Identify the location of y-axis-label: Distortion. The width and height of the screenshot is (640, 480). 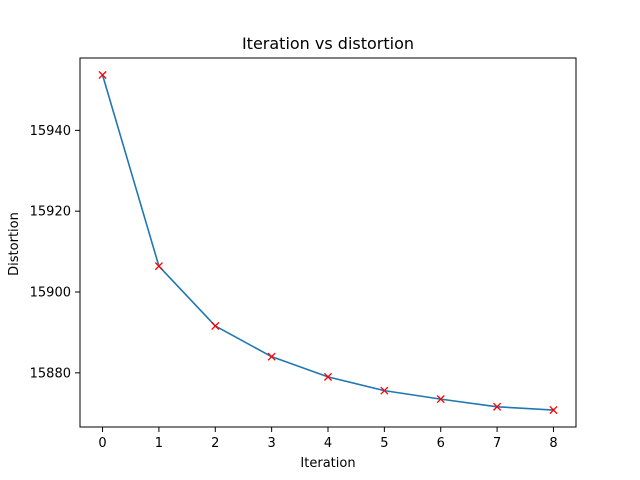
(14, 244).